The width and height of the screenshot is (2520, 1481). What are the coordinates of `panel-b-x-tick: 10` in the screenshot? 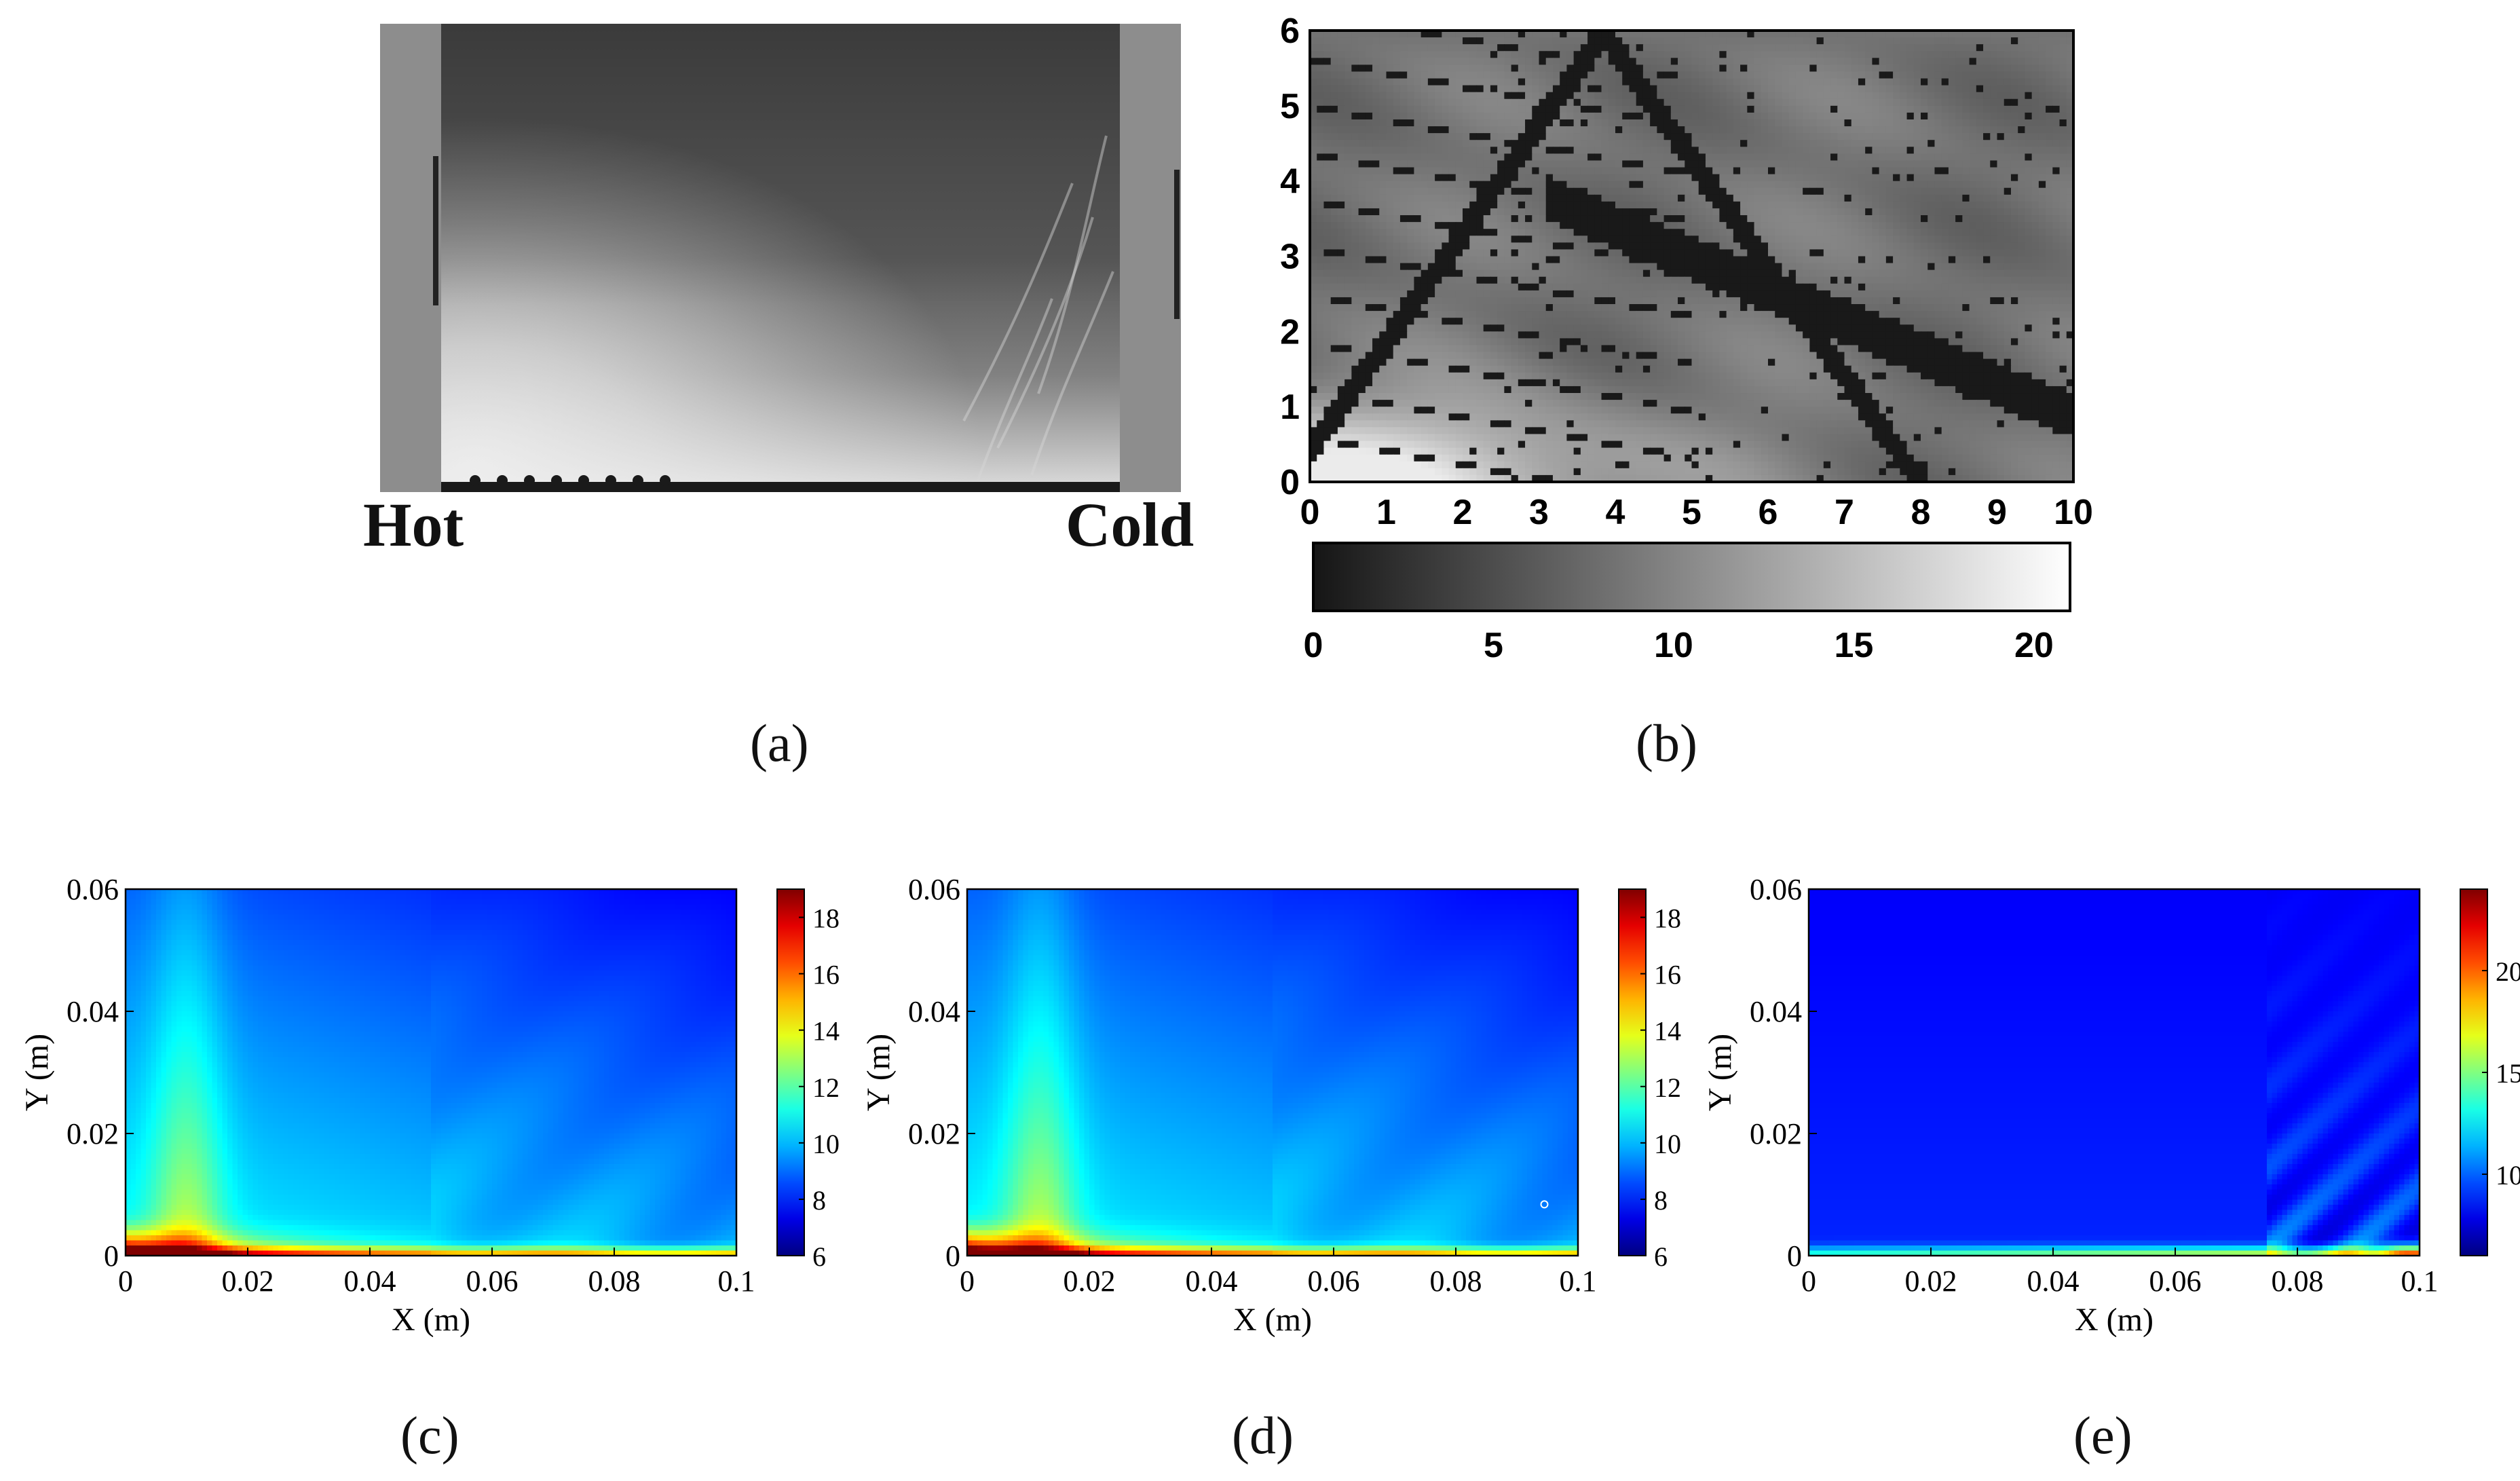 It's located at (2073, 512).